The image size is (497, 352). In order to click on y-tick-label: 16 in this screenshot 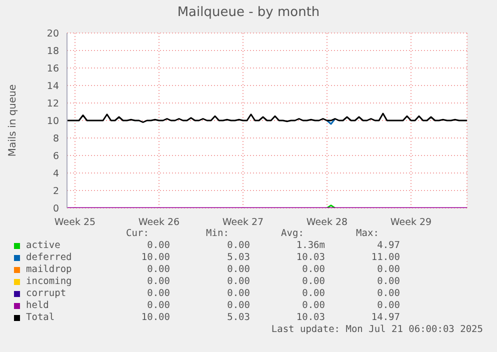, I will do `click(52, 68)`.